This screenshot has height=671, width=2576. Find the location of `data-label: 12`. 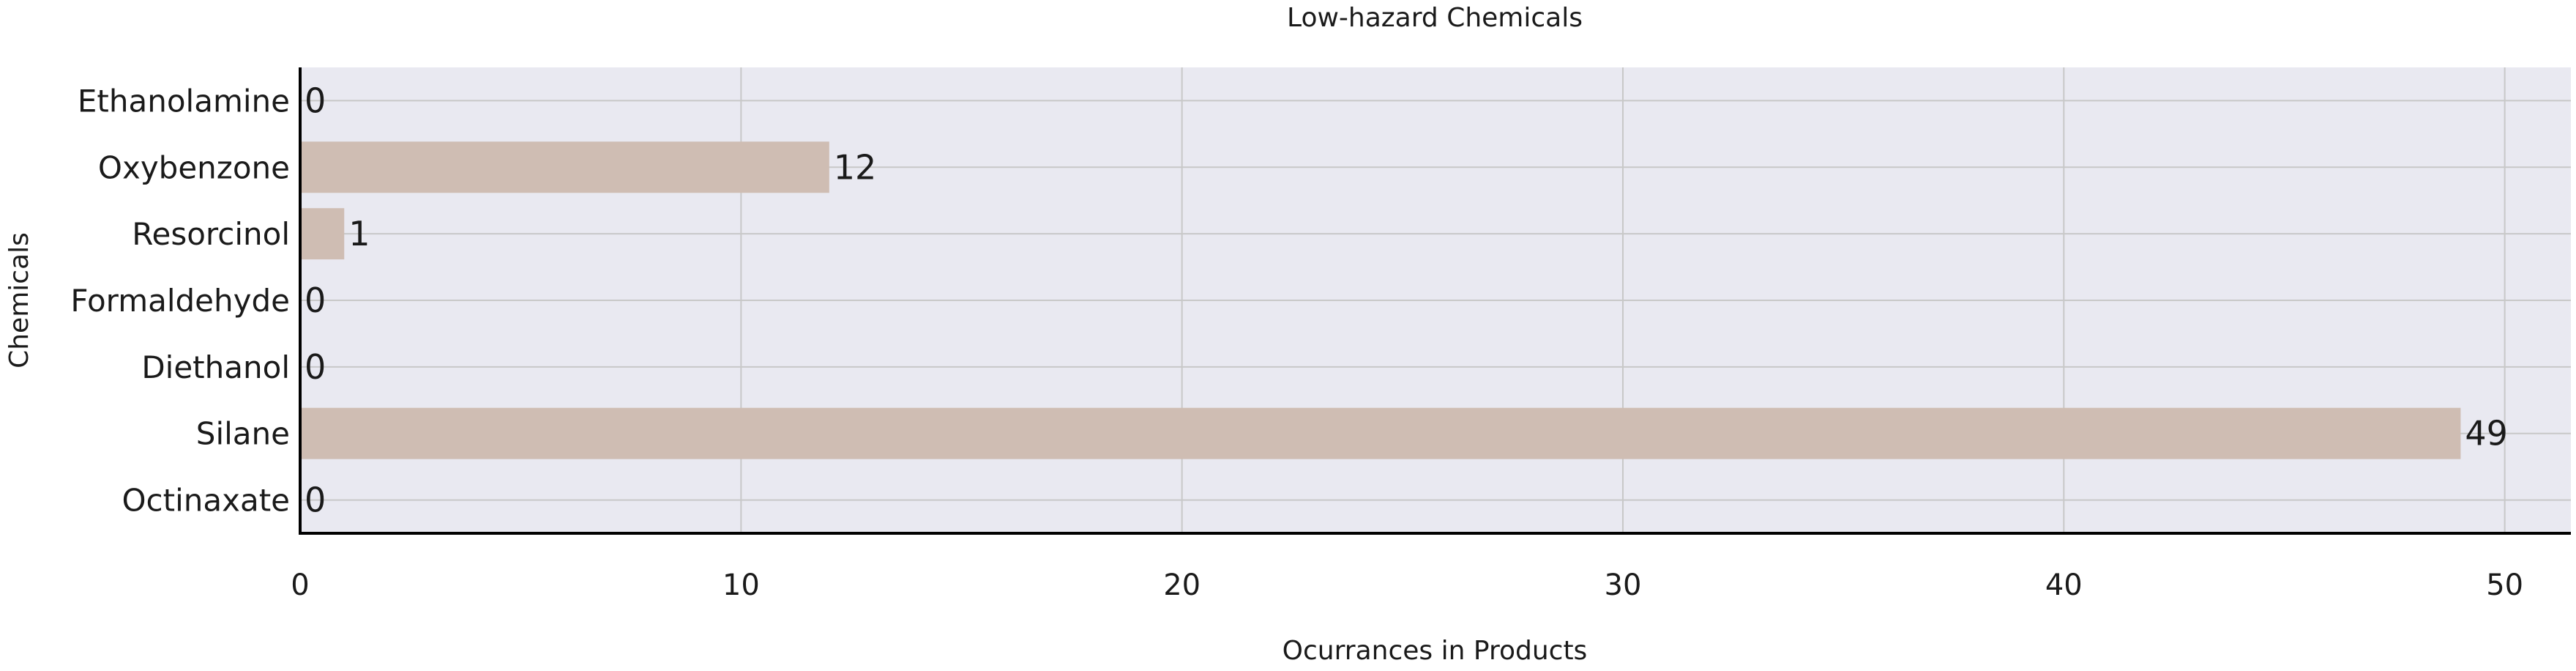

data-label: 12 is located at coordinates (855, 167).